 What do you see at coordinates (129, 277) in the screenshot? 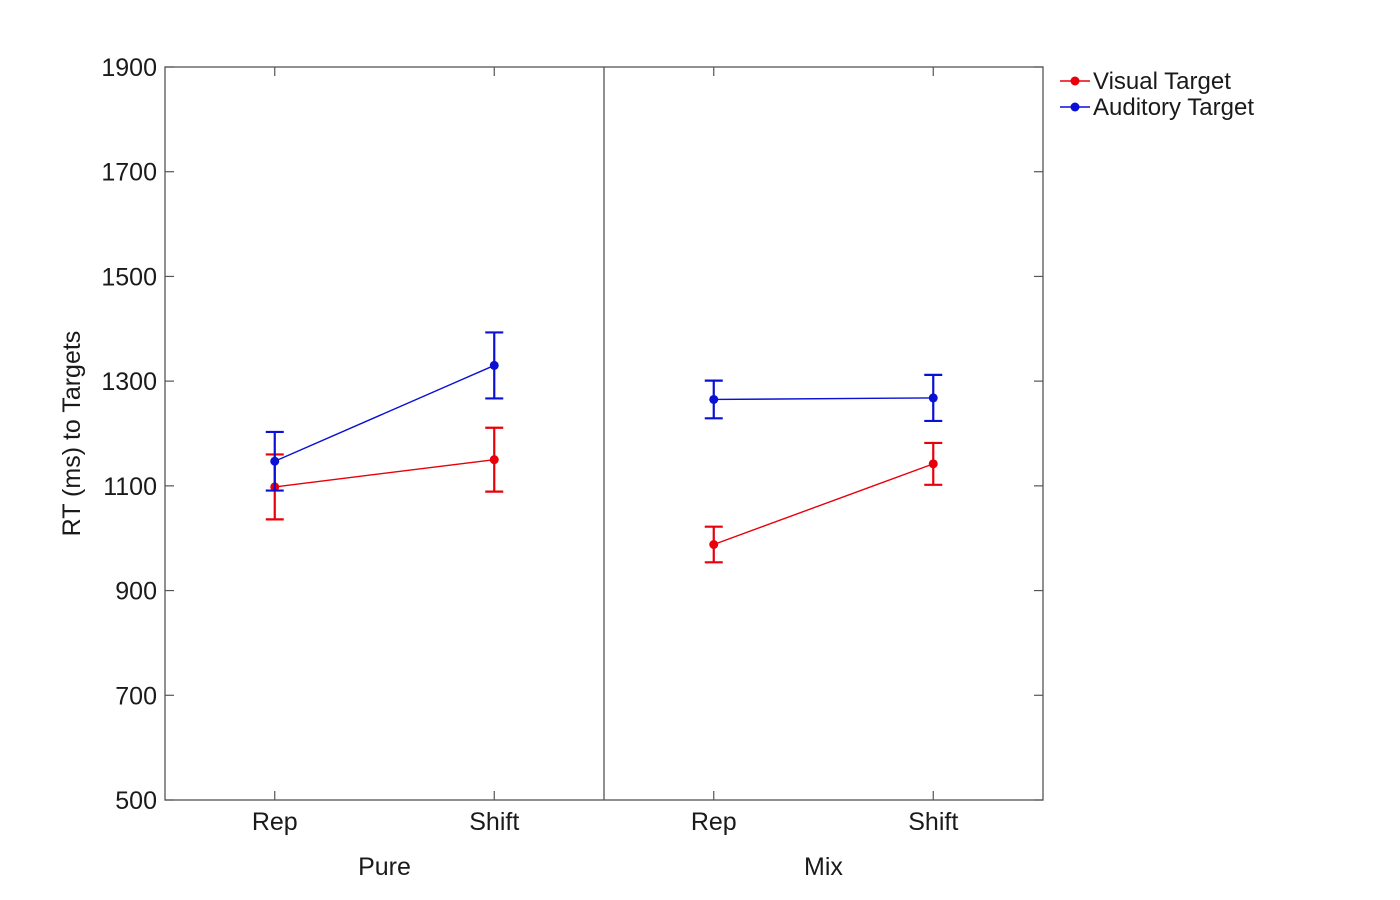
I see `y-tick-label: 1500` at bounding box center [129, 277].